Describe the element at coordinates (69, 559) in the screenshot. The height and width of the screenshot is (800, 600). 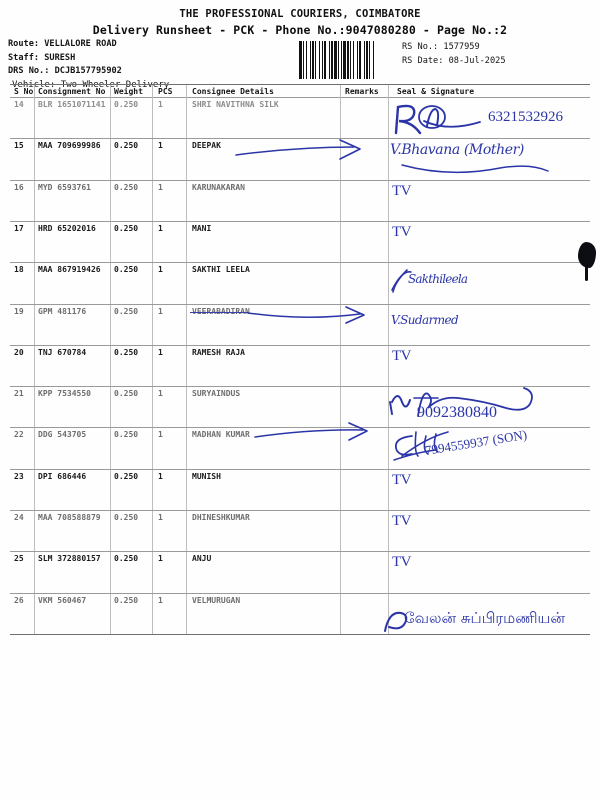
I see `cell-consignment_no: SLM 372880157` at that location.